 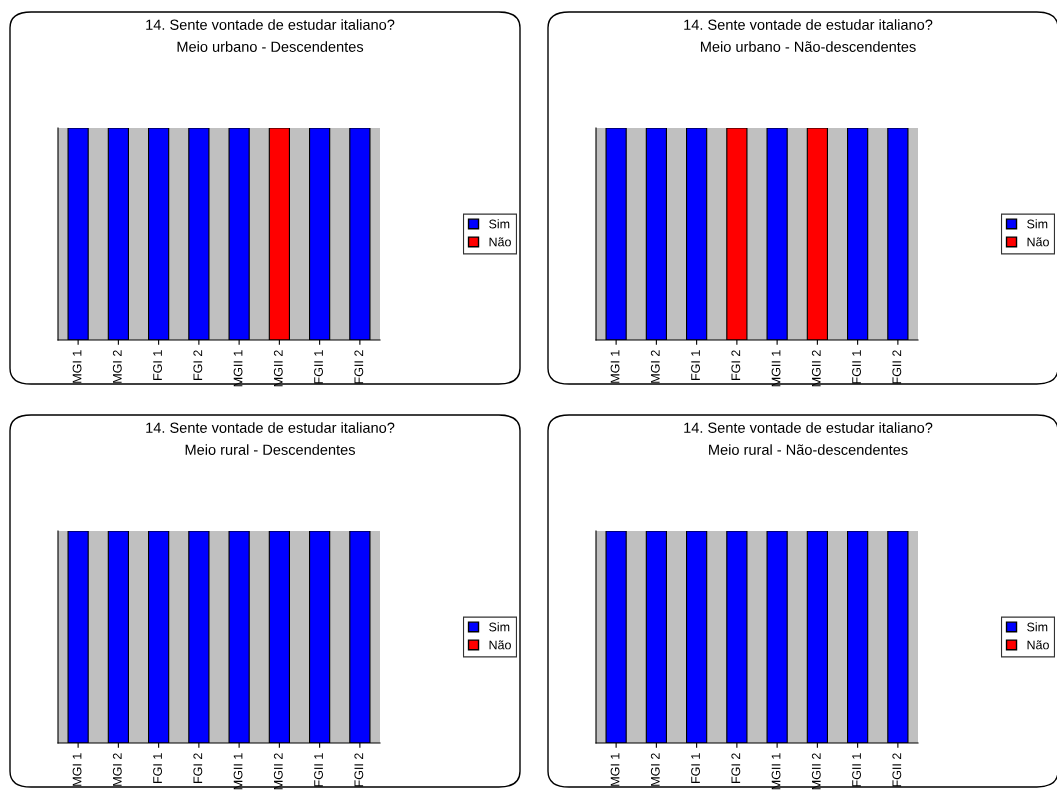 I want to click on chart-subtitle: Meio rural - Não-descendentes, so click(x=808, y=449).